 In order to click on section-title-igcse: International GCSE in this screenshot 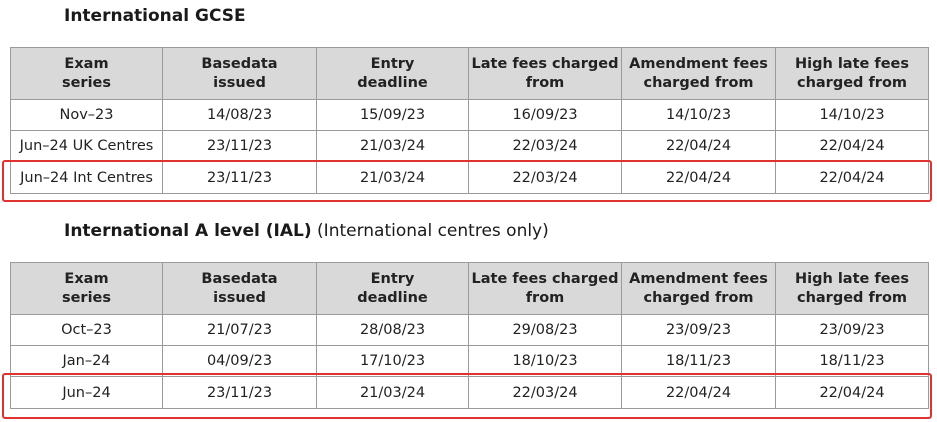, I will do `click(155, 16)`.